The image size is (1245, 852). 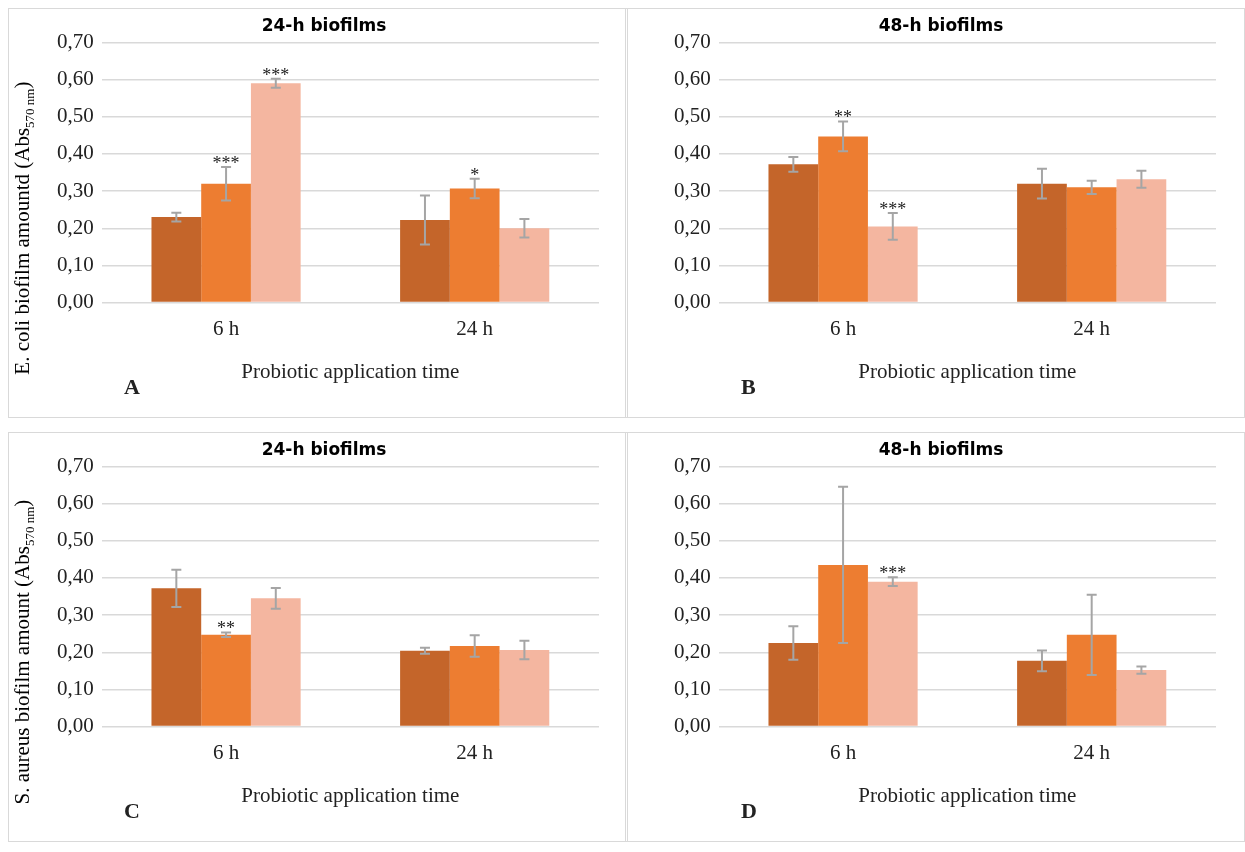 I want to click on text: C, so click(x=132, y=810).